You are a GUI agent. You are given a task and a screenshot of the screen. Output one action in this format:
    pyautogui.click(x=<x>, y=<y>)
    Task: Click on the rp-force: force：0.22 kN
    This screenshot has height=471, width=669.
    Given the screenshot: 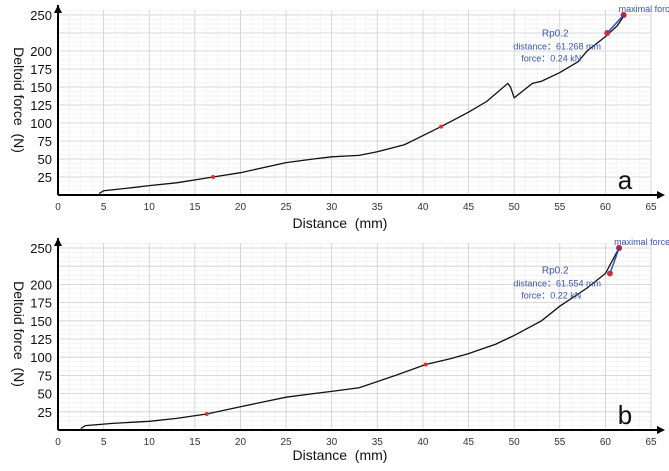 What is the action you would take?
    pyautogui.click(x=551, y=295)
    